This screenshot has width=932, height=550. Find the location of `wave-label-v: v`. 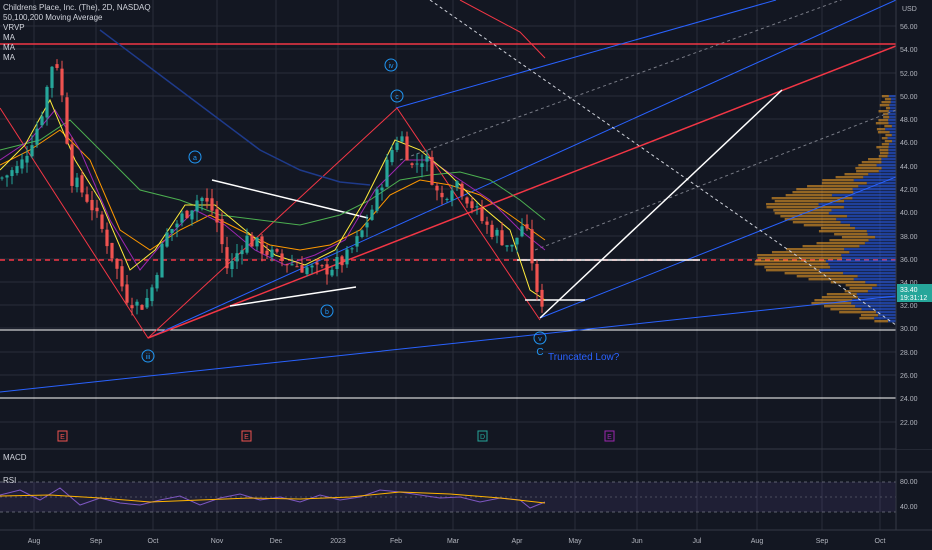

wave-label-v: v is located at coordinates (540, 338).